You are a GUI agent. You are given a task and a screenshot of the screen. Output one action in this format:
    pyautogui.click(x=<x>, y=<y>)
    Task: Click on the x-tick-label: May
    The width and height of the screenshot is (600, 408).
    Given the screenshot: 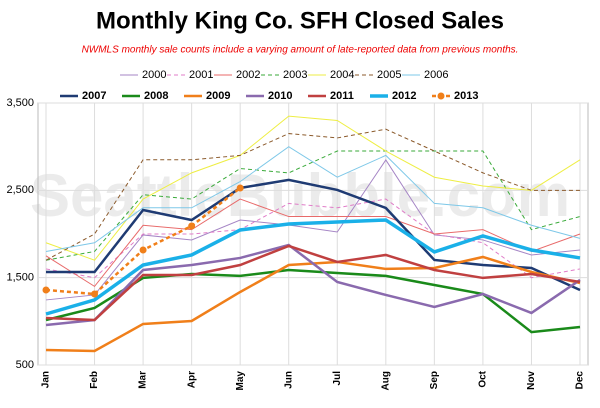 What is the action you would take?
    pyautogui.click(x=240, y=381)
    